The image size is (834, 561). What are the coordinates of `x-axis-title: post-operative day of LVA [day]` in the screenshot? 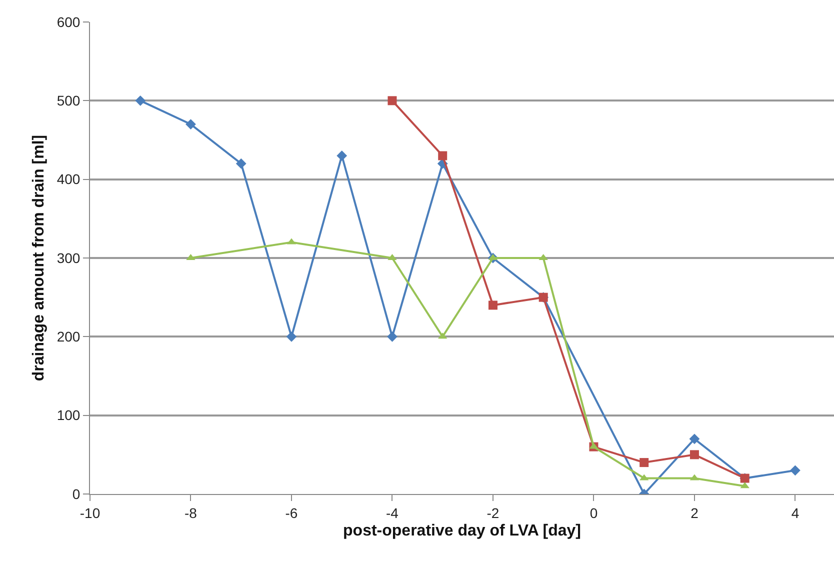 It's located at (462, 531).